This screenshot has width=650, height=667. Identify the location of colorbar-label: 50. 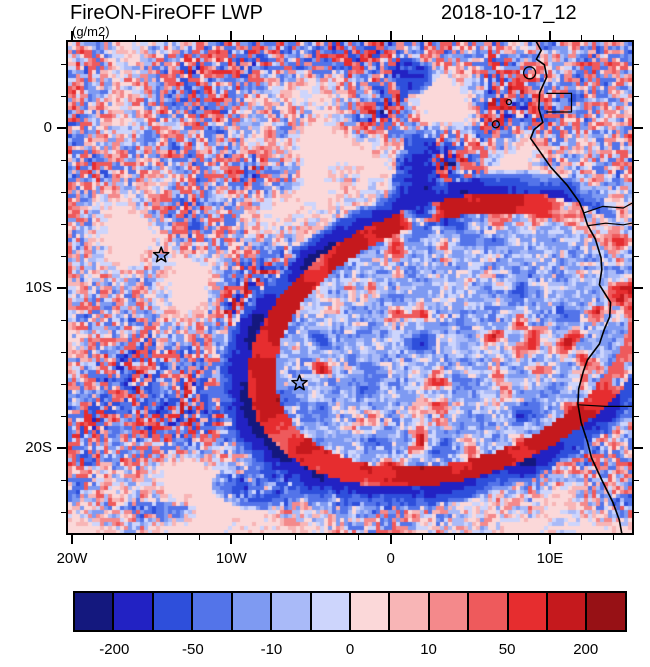
(507, 649).